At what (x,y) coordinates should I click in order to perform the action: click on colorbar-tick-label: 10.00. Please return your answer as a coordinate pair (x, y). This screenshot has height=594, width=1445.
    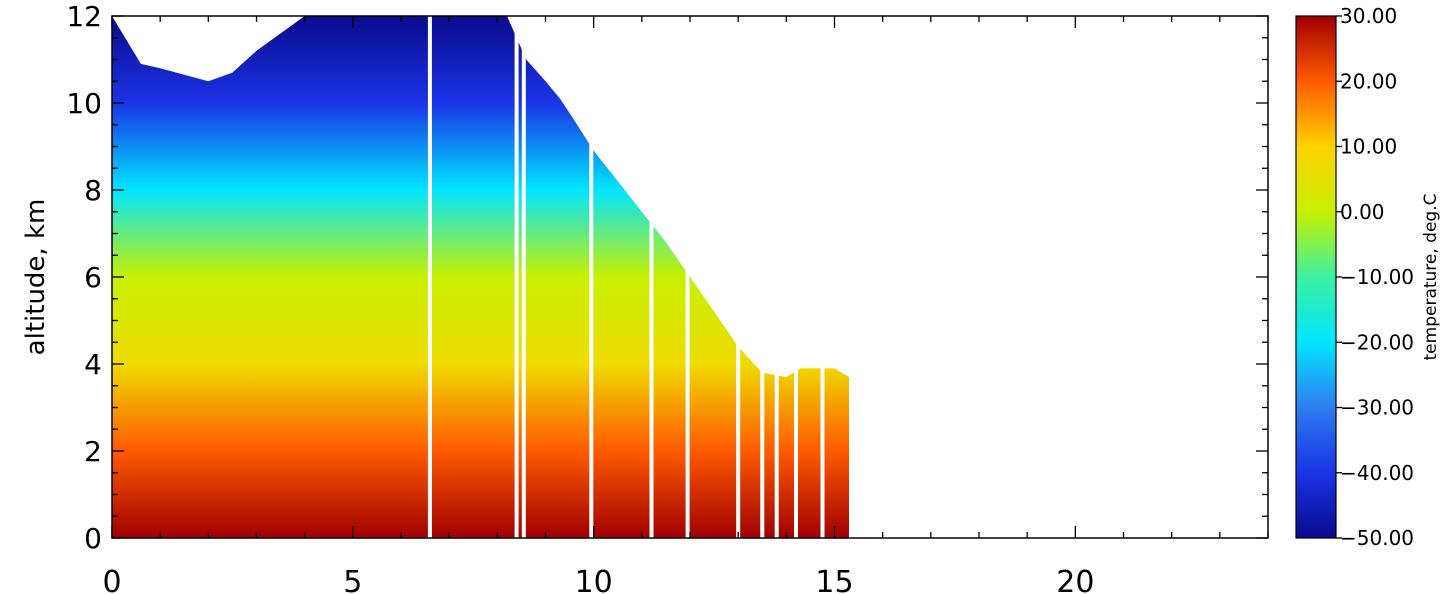
    Looking at the image, I should click on (1368, 147).